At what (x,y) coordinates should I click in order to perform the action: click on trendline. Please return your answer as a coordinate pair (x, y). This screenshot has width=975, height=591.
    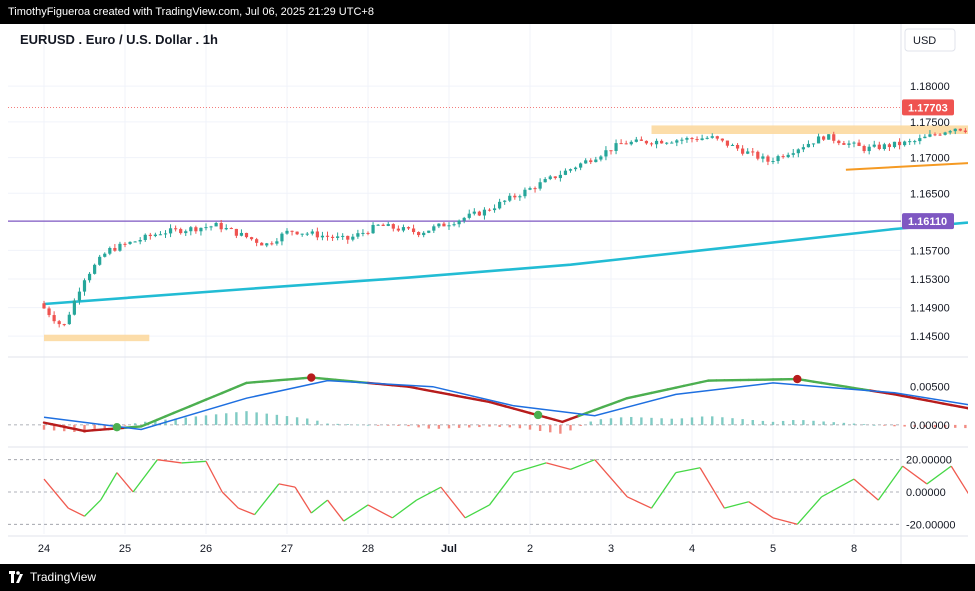
    Looking at the image, I should click on (910, 157).